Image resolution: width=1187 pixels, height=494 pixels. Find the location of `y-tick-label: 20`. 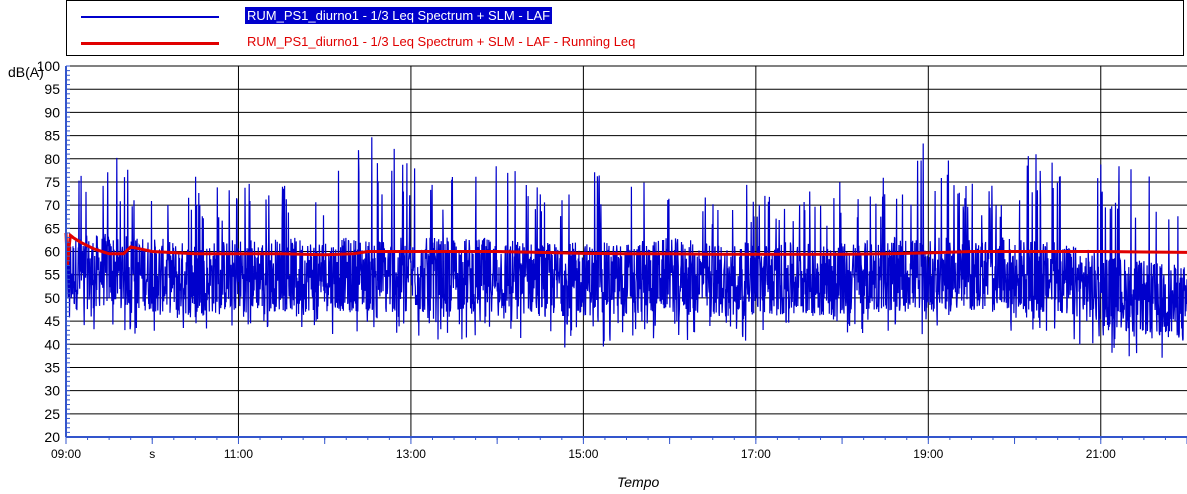

y-tick-label: 20 is located at coordinates (52, 437).